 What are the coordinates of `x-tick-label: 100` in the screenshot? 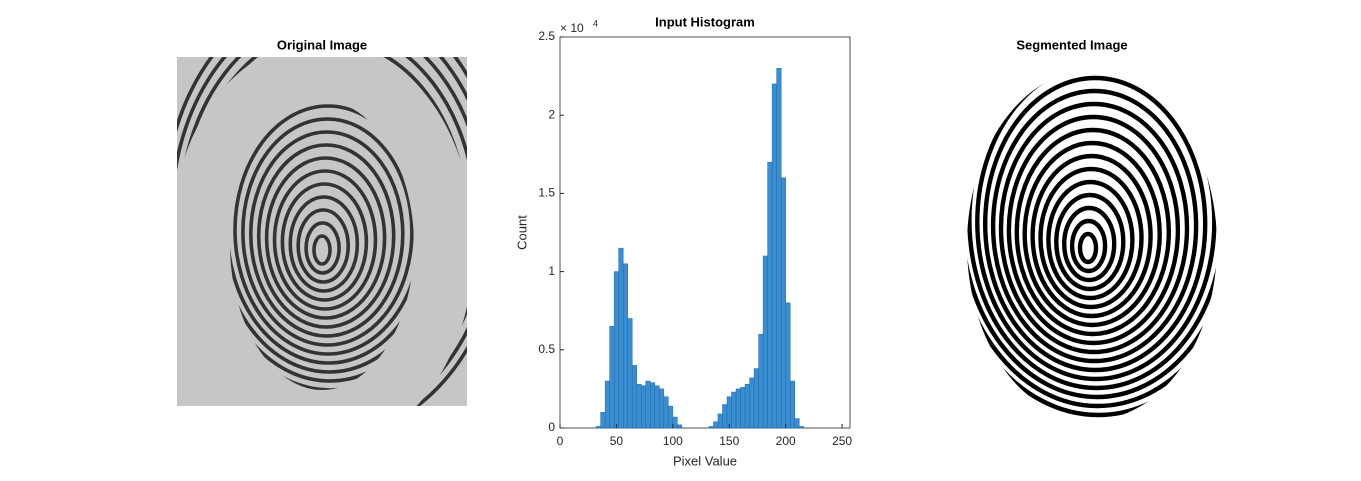 It's located at (673, 441).